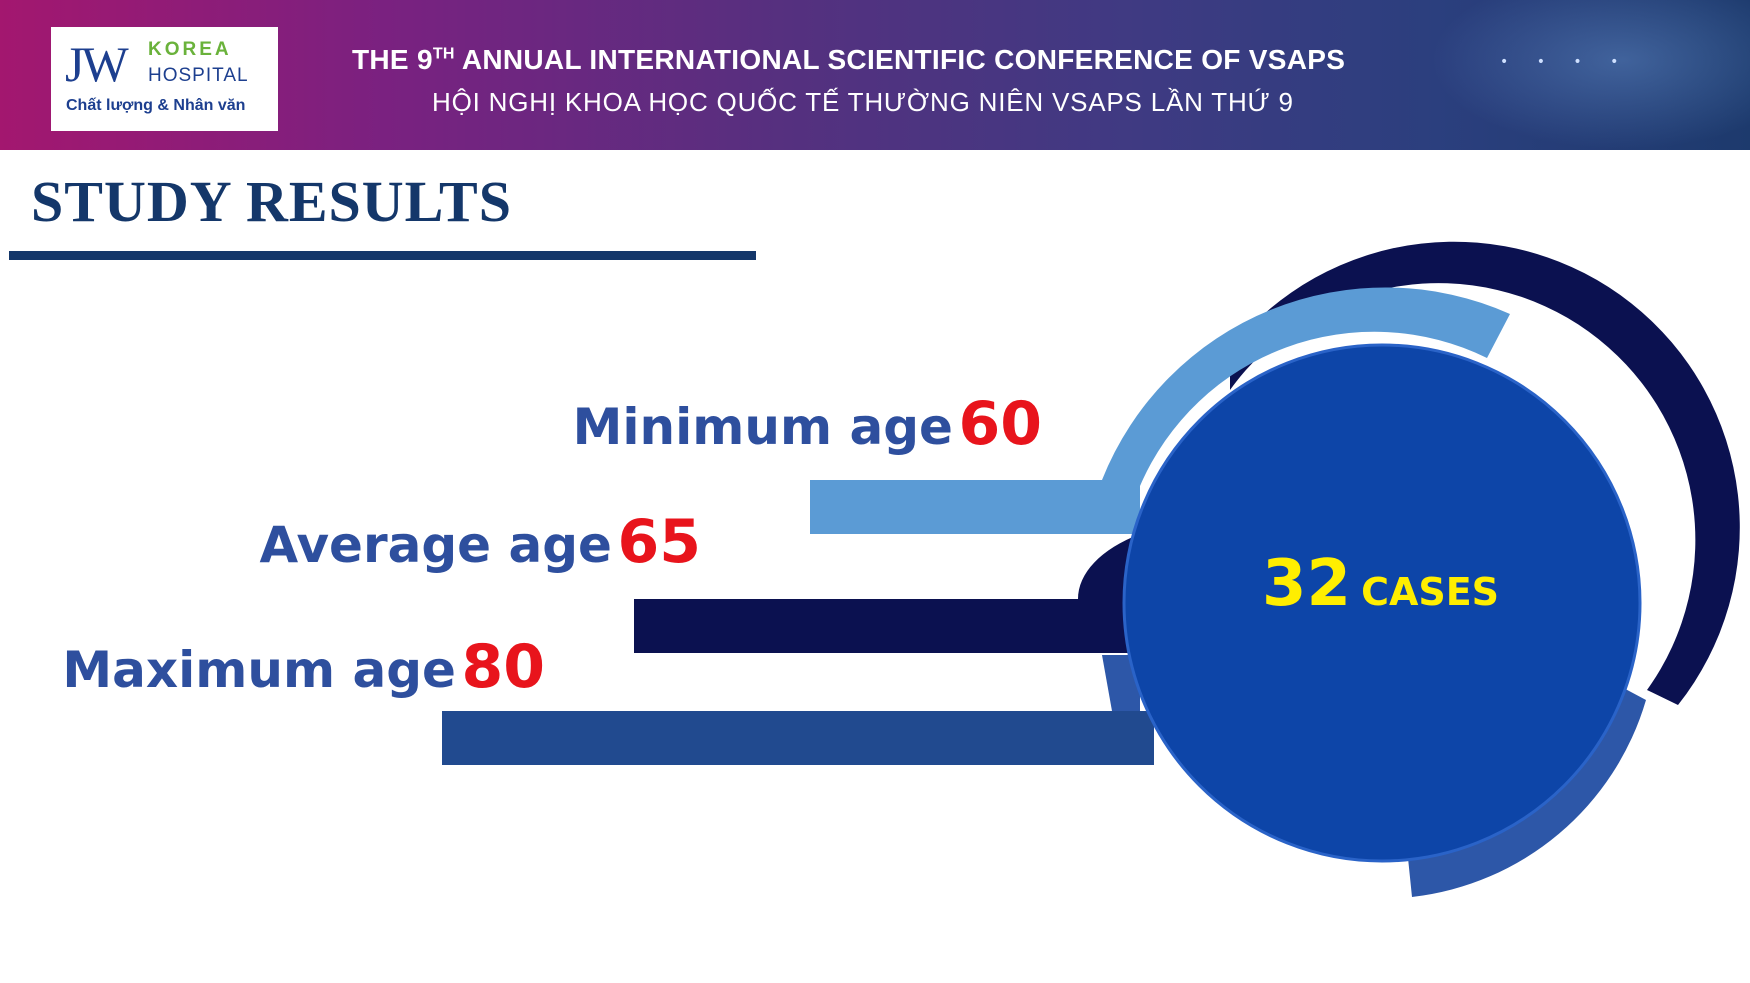 The height and width of the screenshot is (983, 1750). Describe the element at coordinates (1590, 75) in the screenshot. I see `banner-glow` at that location.